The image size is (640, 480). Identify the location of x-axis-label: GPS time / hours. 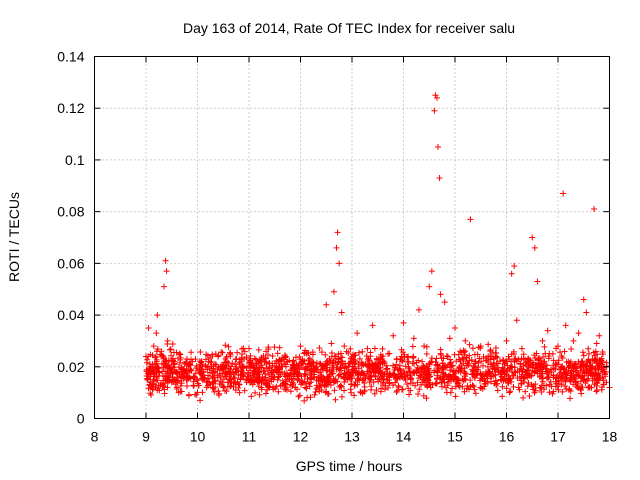
(349, 466).